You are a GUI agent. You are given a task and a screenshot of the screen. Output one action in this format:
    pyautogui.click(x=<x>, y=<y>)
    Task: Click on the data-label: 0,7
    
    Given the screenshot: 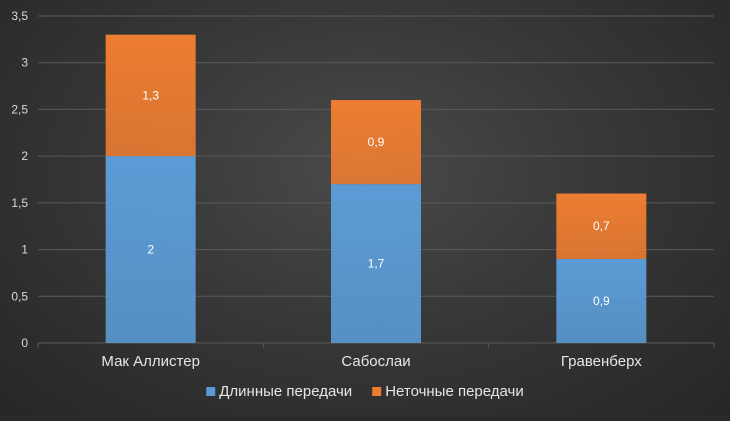 What is the action you would take?
    pyautogui.click(x=601, y=226)
    